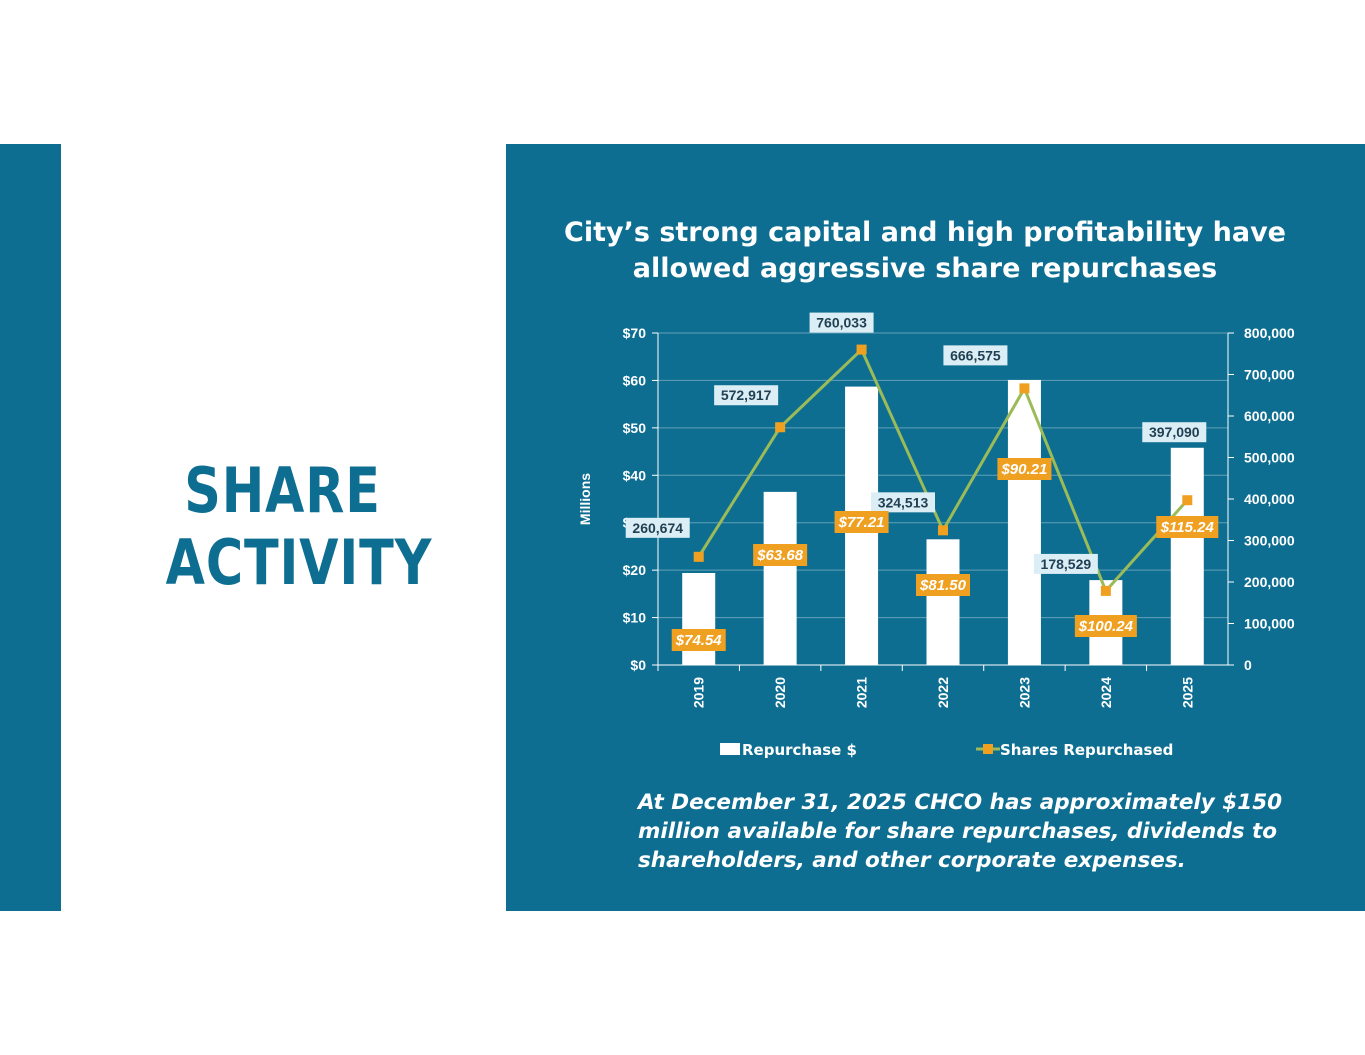 The height and width of the screenshot is (1055, 1365). Describe the element at coordinates (635, 475) in the screenshot. I see `left-tick-label: $40` at that location.